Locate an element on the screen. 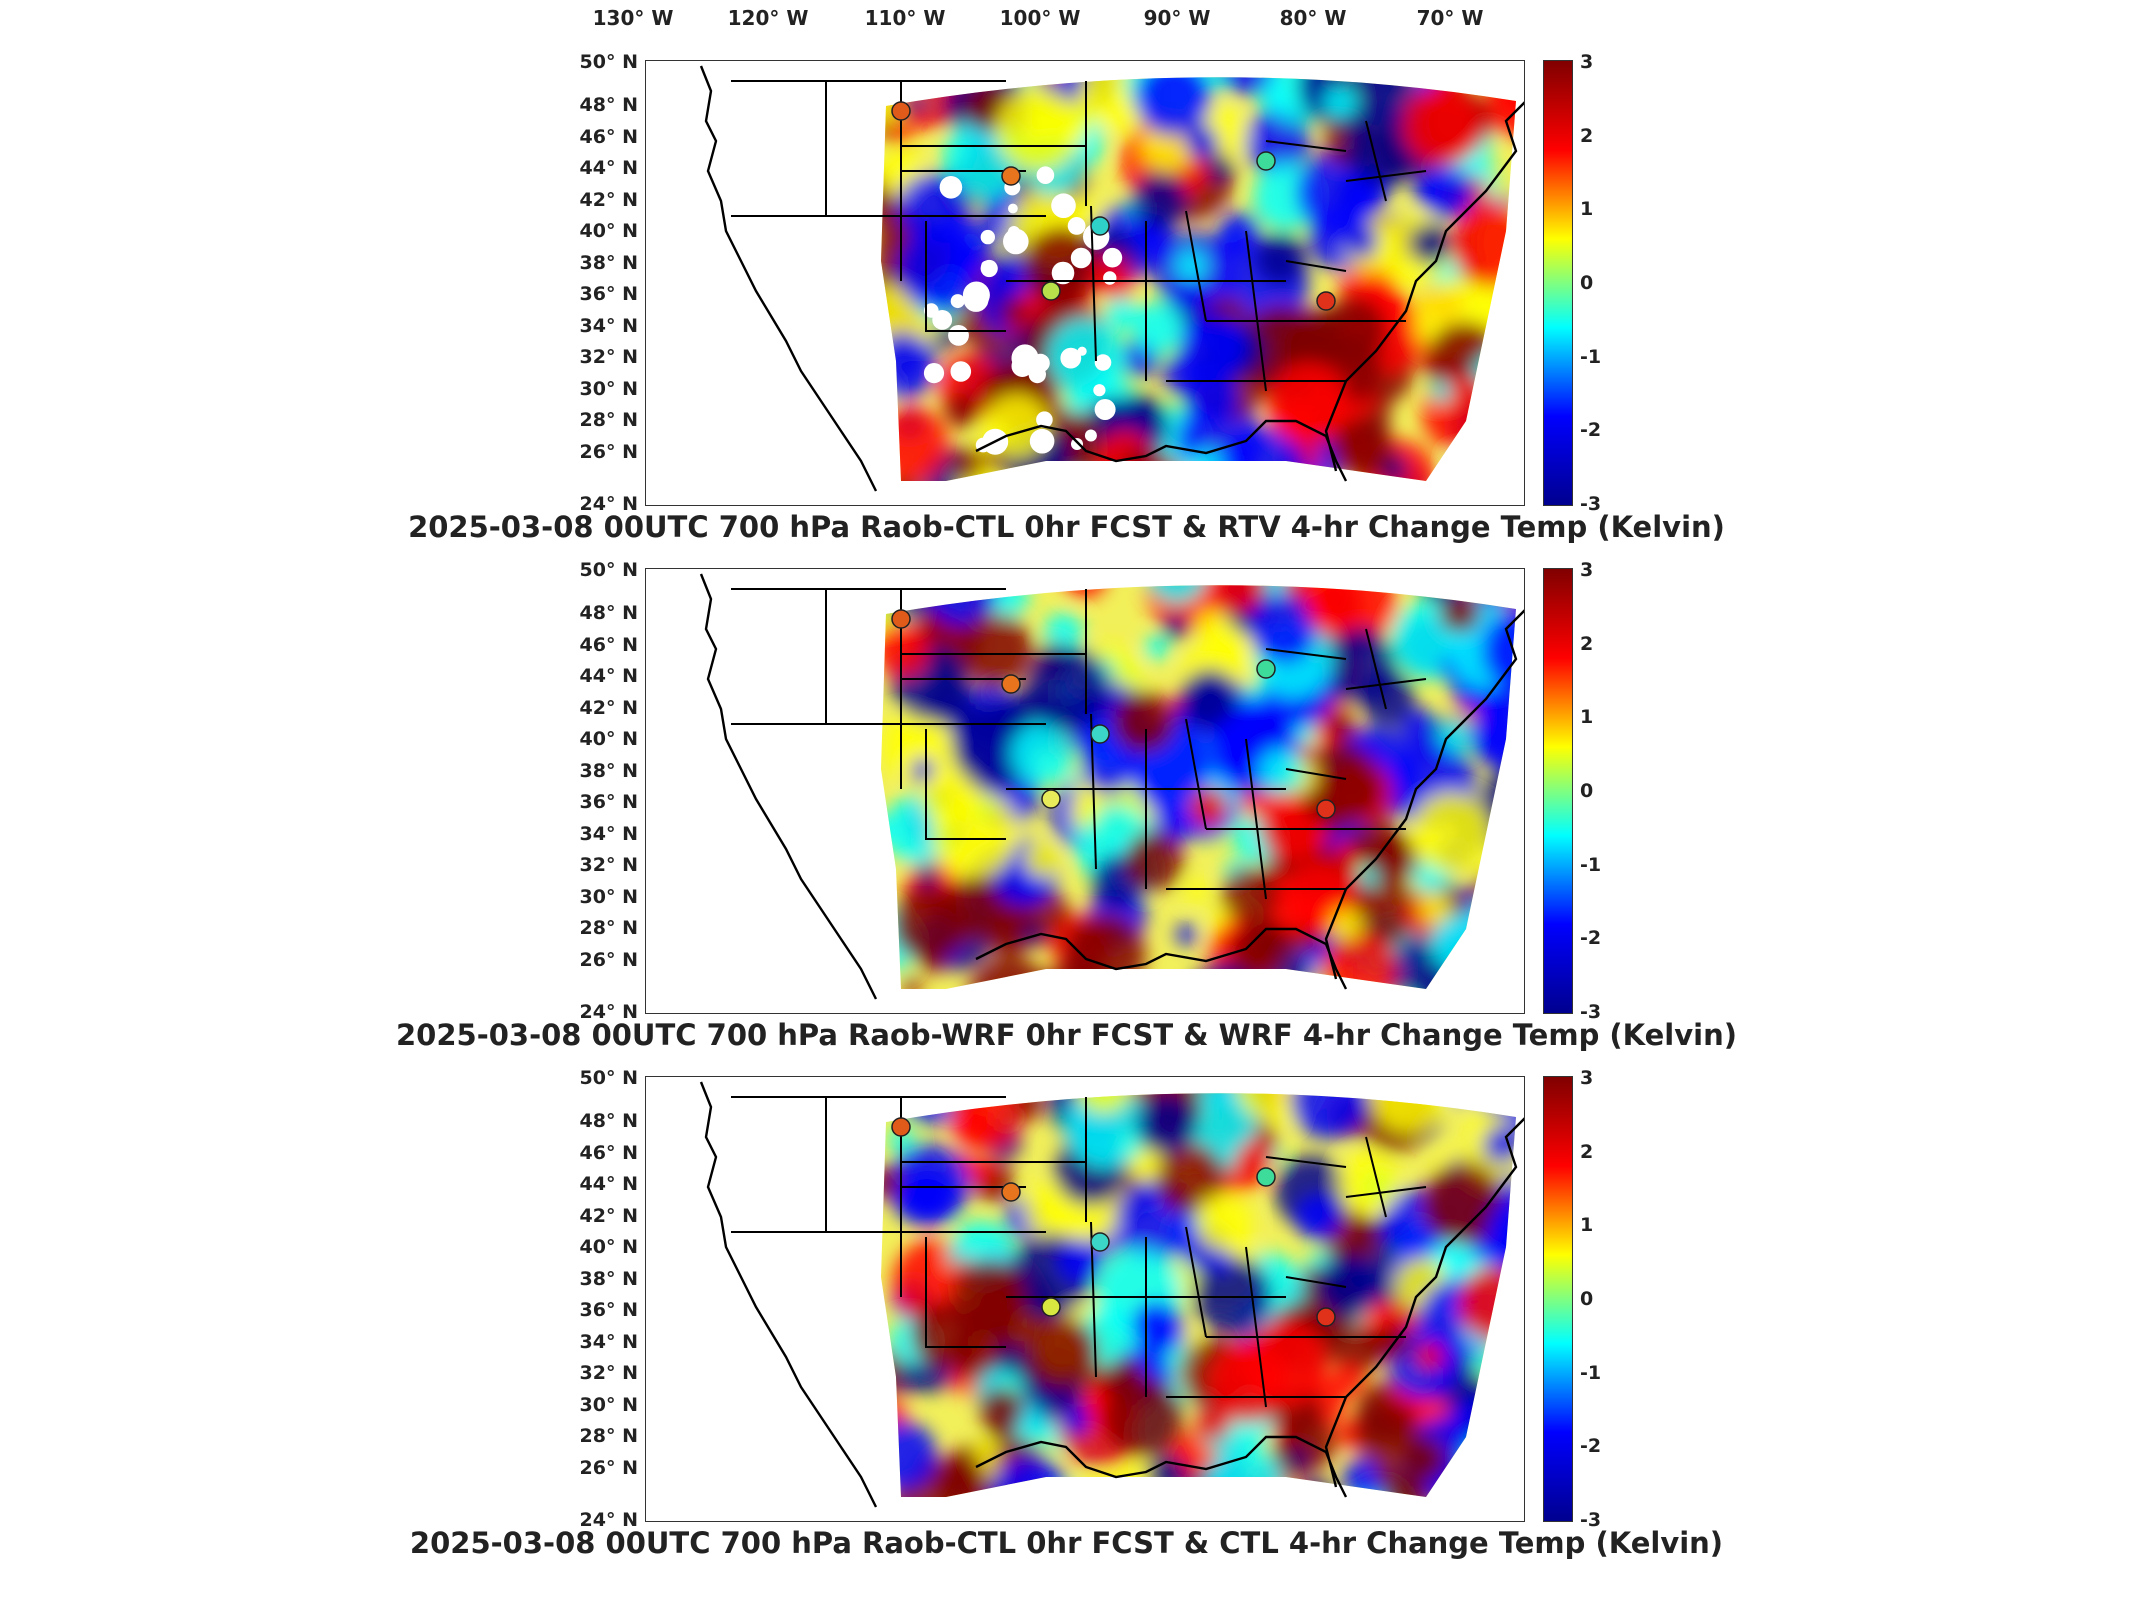 This screenshot has width=2133, height=1600. latitude-label: 26° N is located at coordinates (608, 959).